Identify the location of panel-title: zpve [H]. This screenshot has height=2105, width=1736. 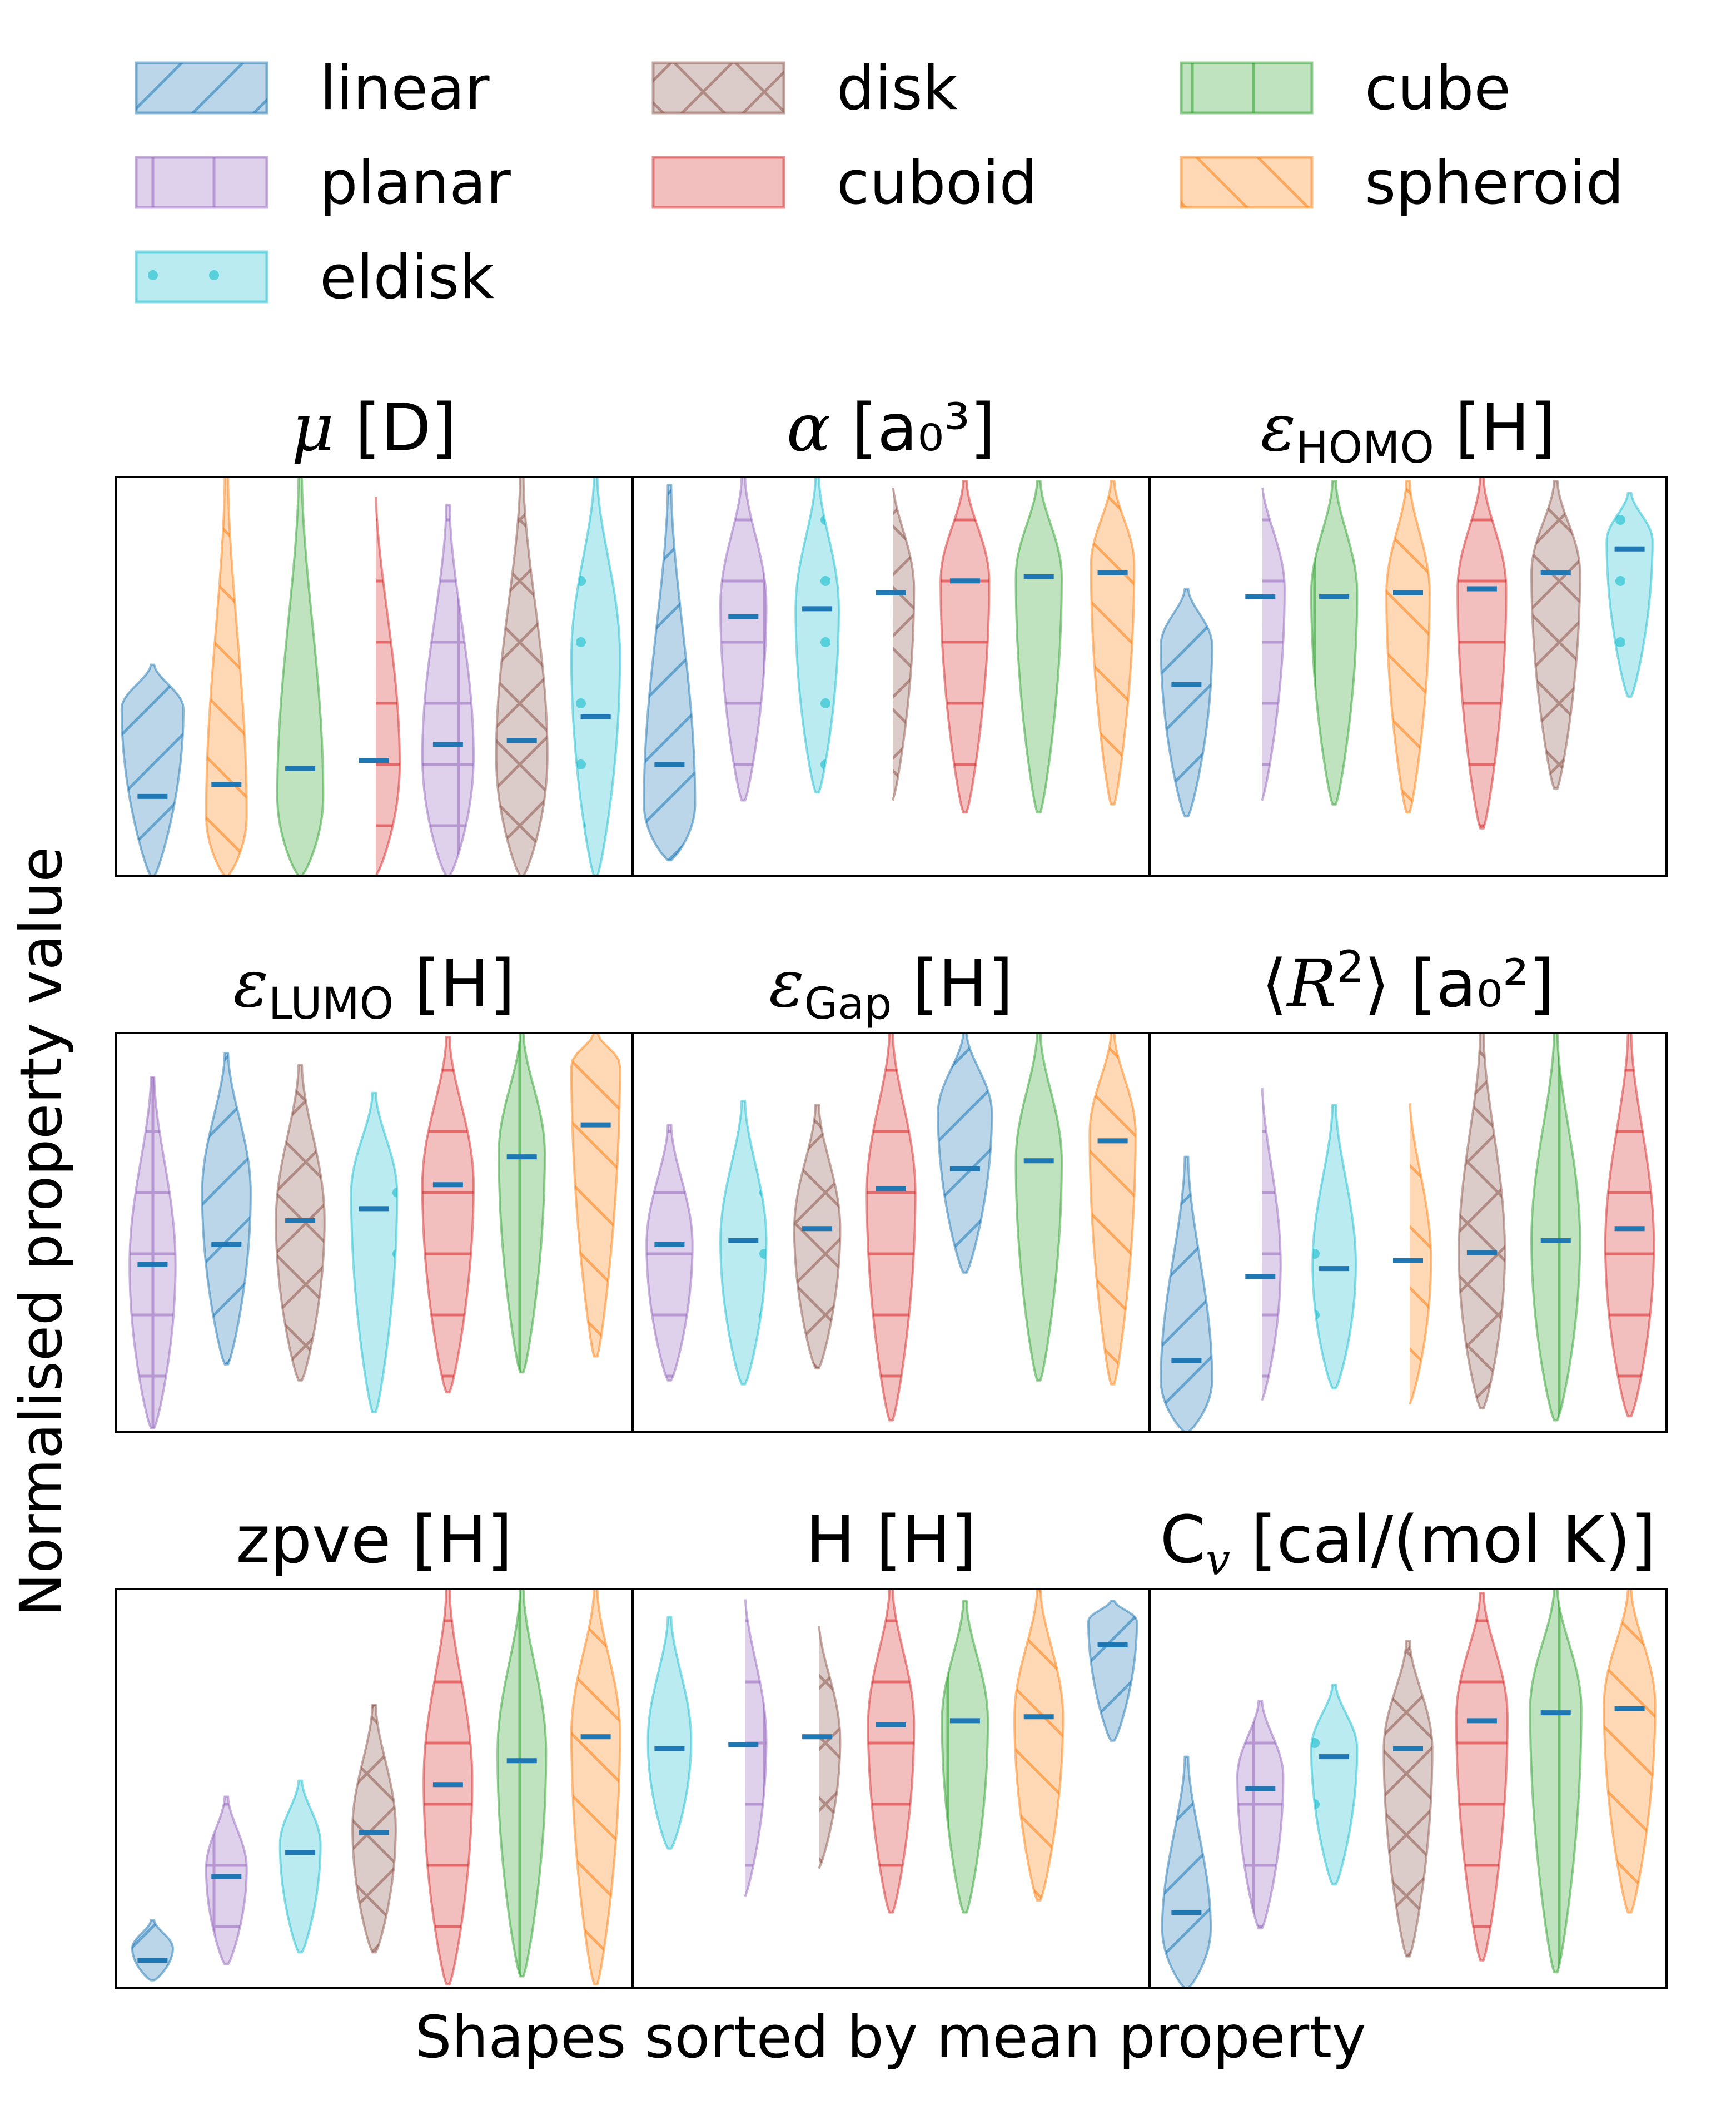
(374, 1539).